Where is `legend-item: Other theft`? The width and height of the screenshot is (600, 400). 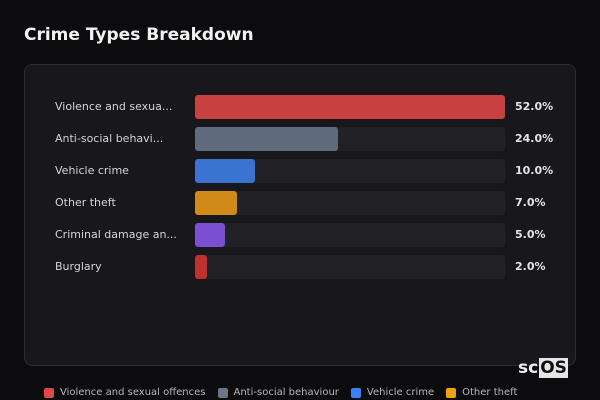
legend-item: Other theft is located at coordinates (481, 392).